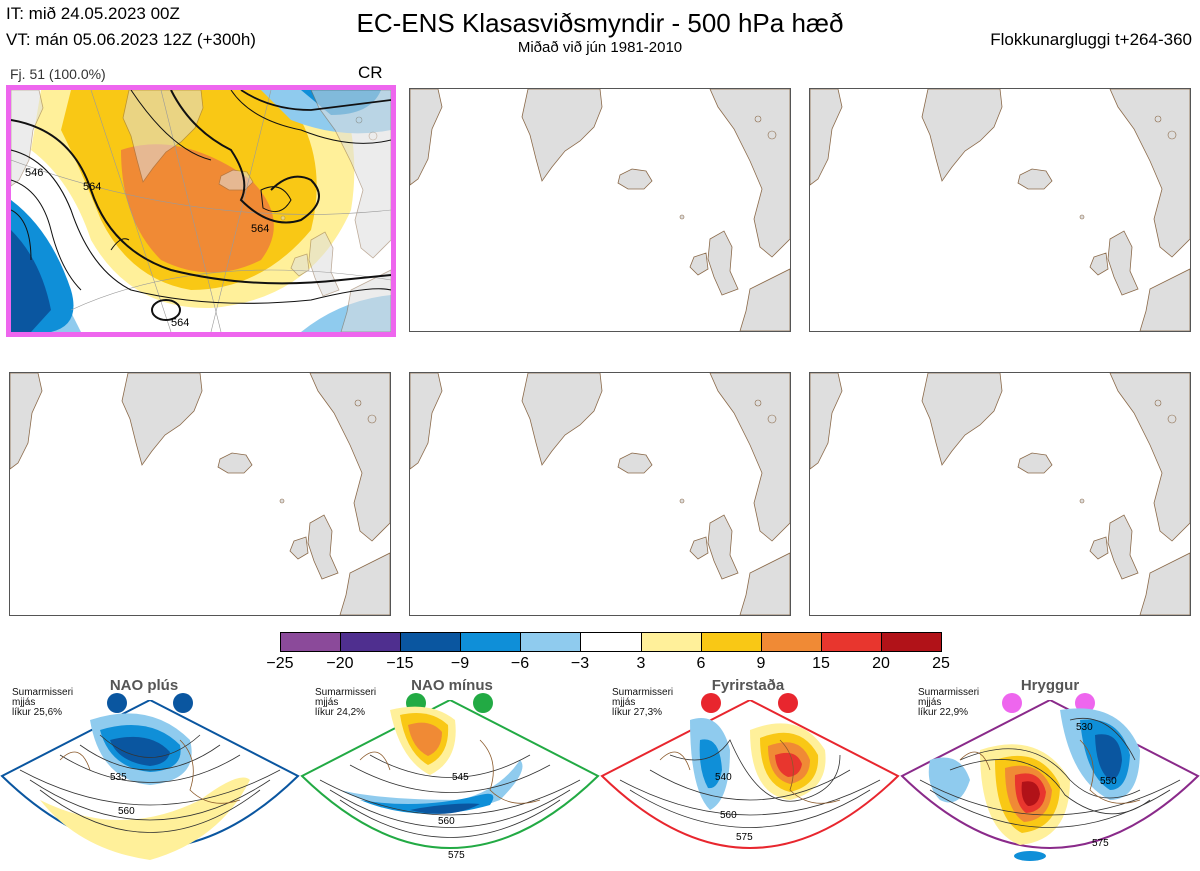  What do you see at coordinates (201, 205) in the screenshot?
I see `height-contours` at bounding box center [201, 205].